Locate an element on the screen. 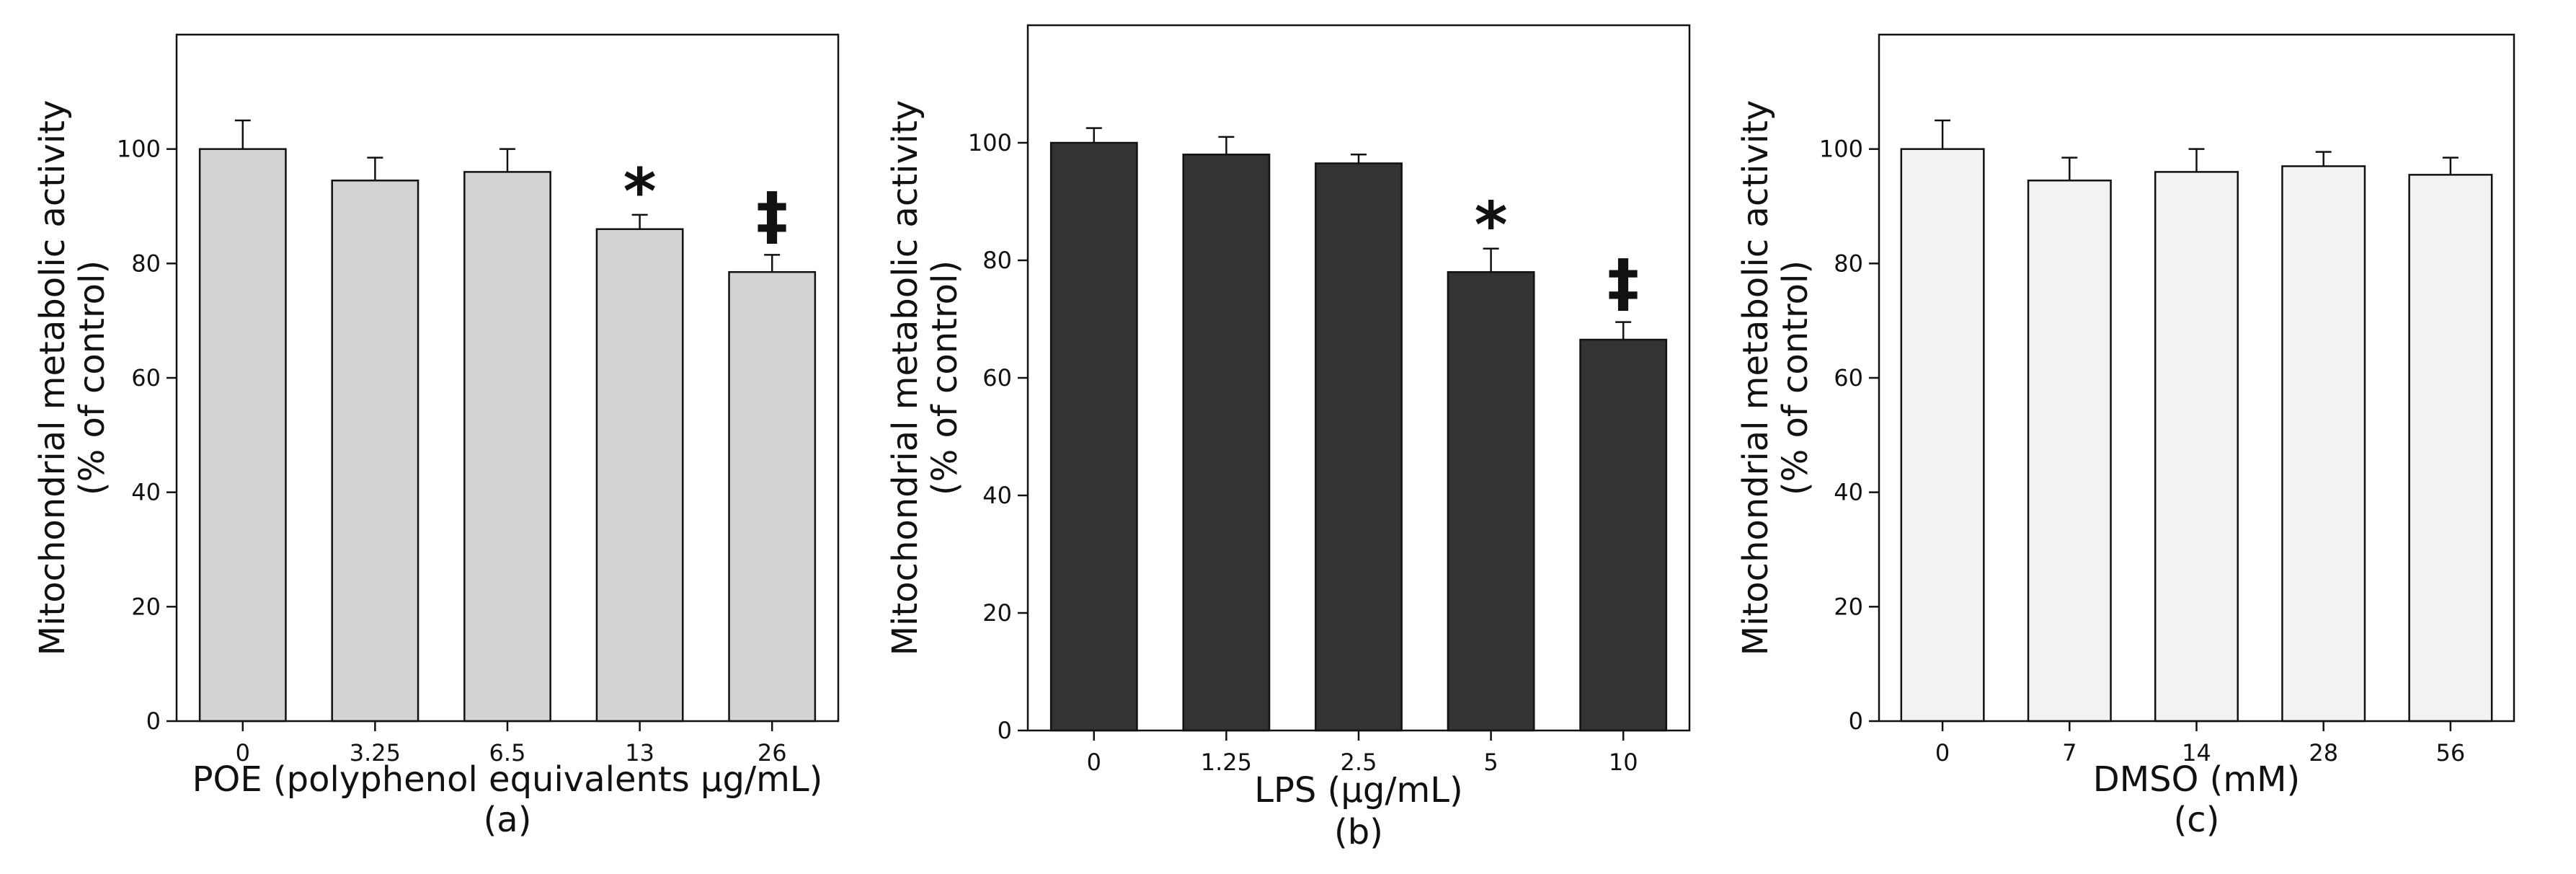  x-tick-label: 7 is located at coordinates (2069, 753).